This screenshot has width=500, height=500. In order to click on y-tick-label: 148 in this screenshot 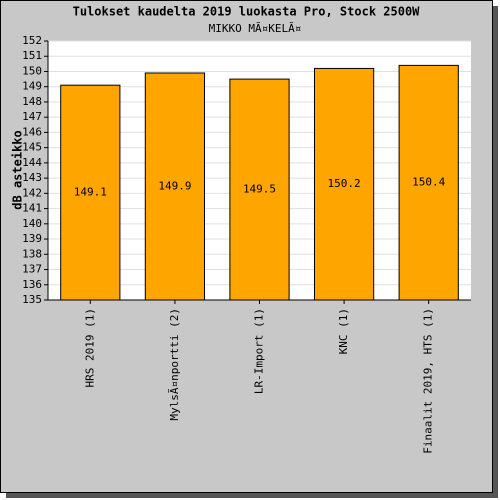, I will do `click(32, 101)`.